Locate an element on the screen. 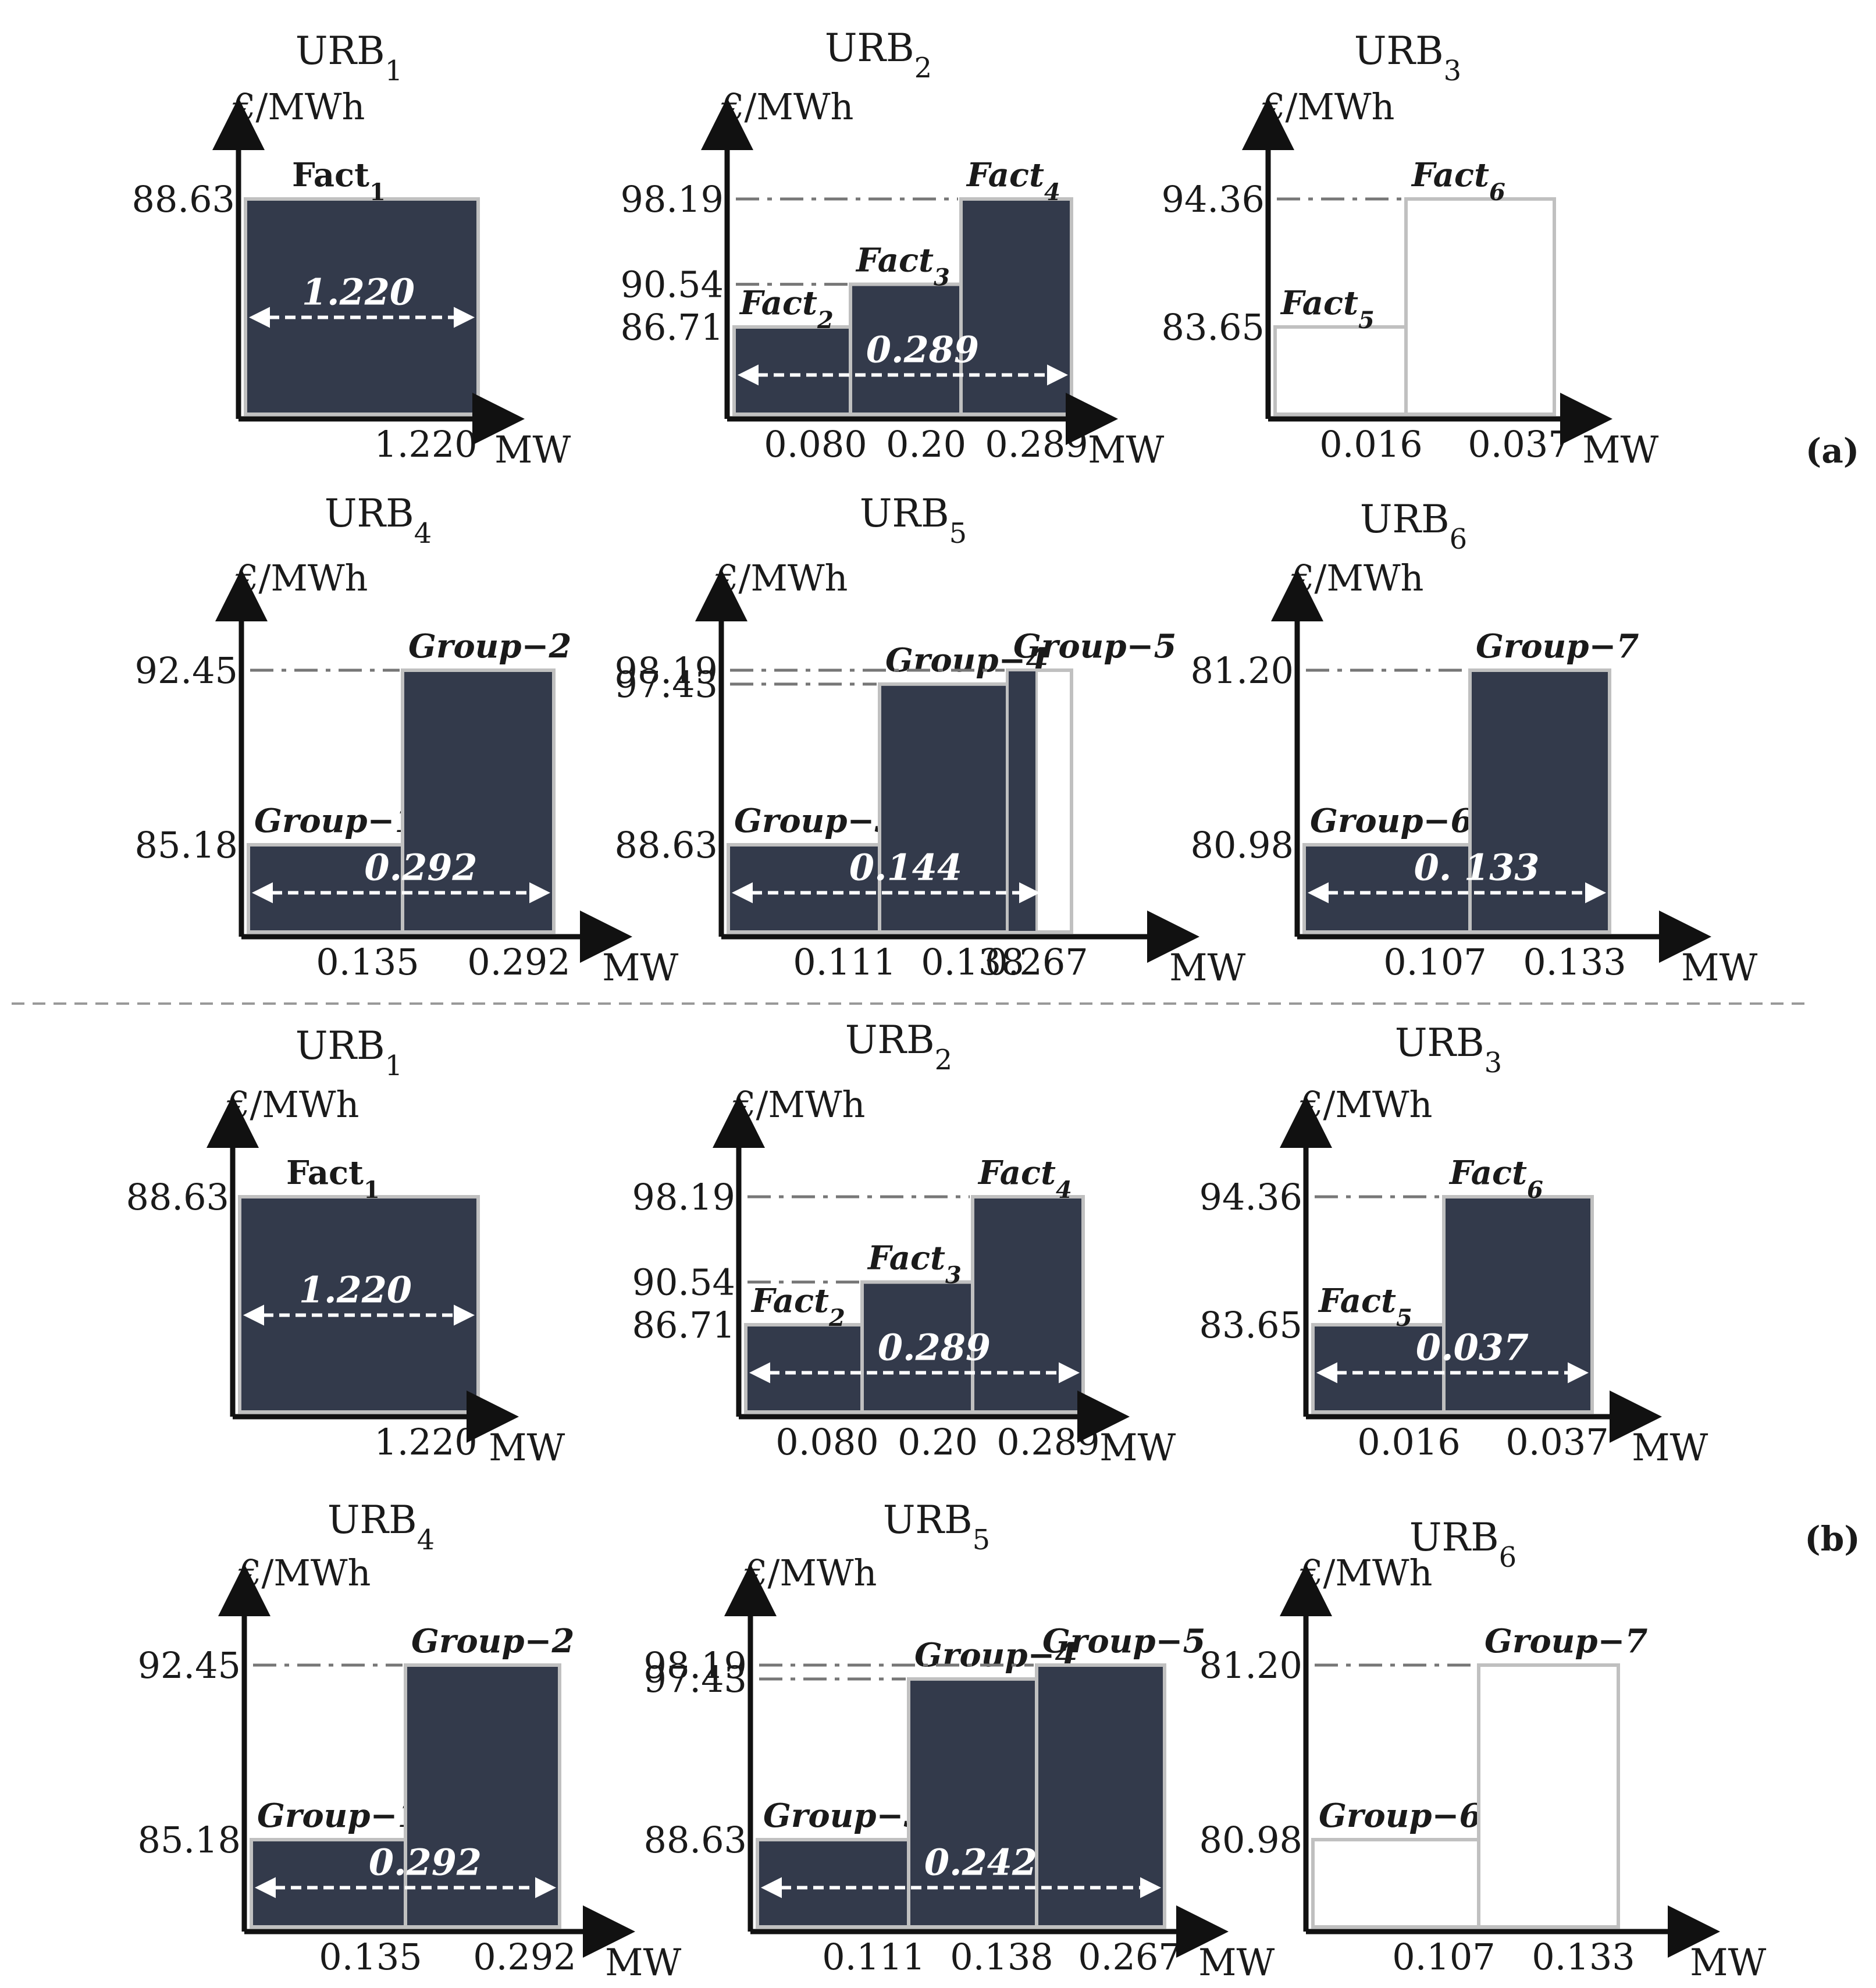 Image resolution: width=1876 pixels, height=1988 pixels. x-tick-label: 0.138 is located at coordinates (1001, 1957).